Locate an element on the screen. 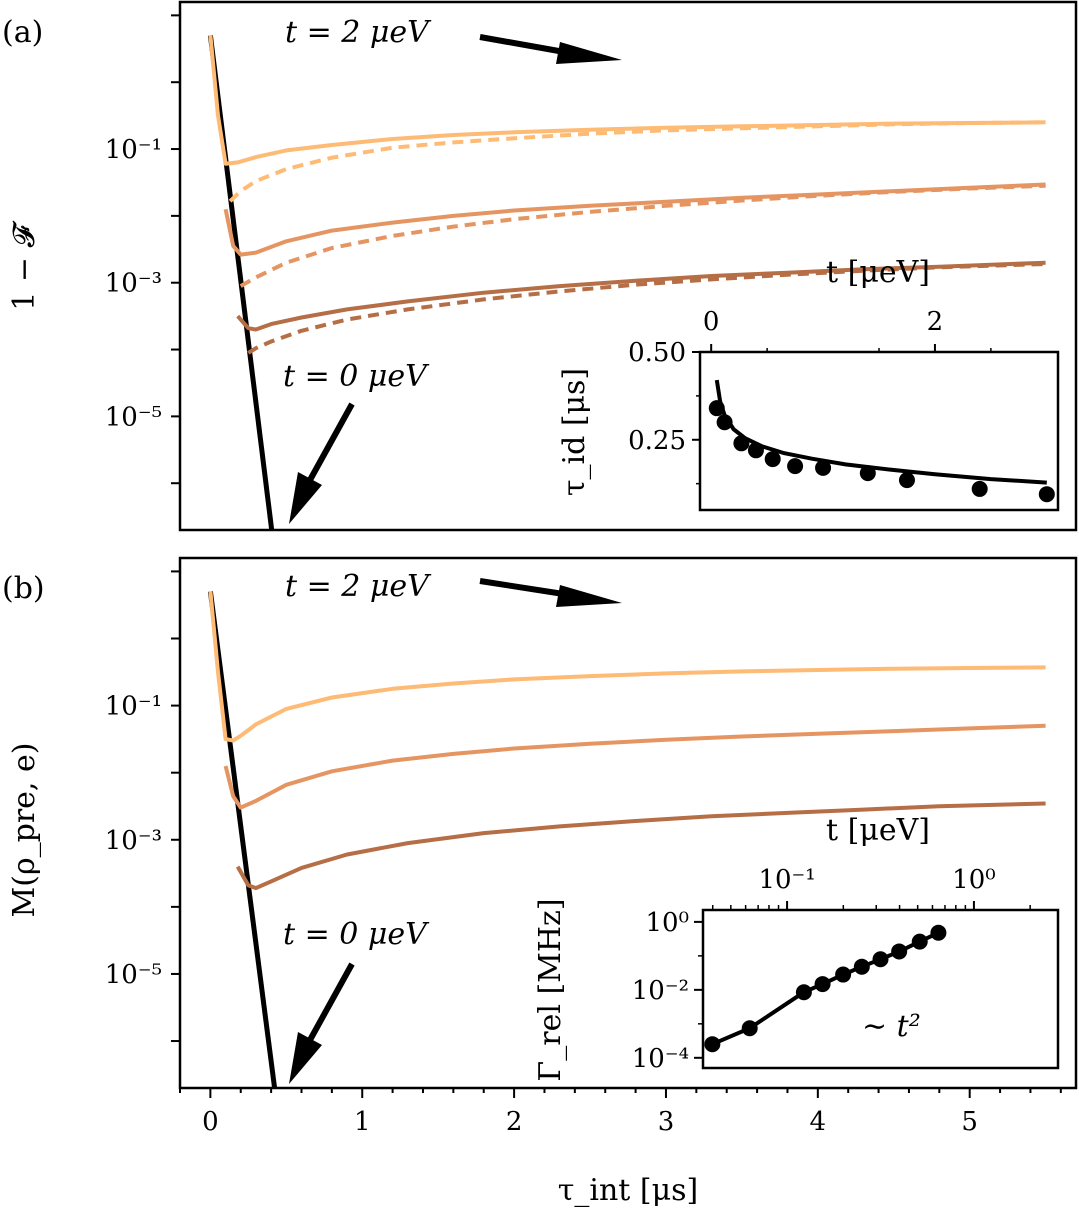  panel-a-yticks: 10⁻¹ 10⁻³ 10⁻⁵ is located at coordinates (142, 249).